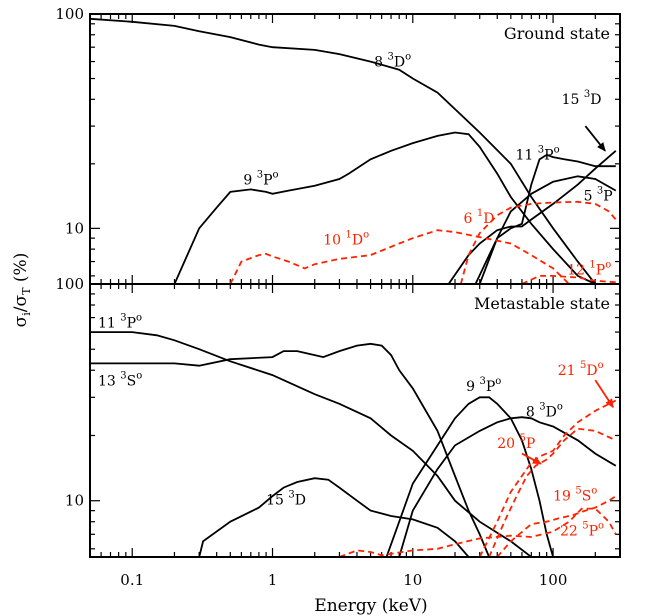 This screenshot has height=616, width=655. Describe the element at coordinates (346, 239) in the screenshot. I see `series-annotation: 10 1Do` at that location.